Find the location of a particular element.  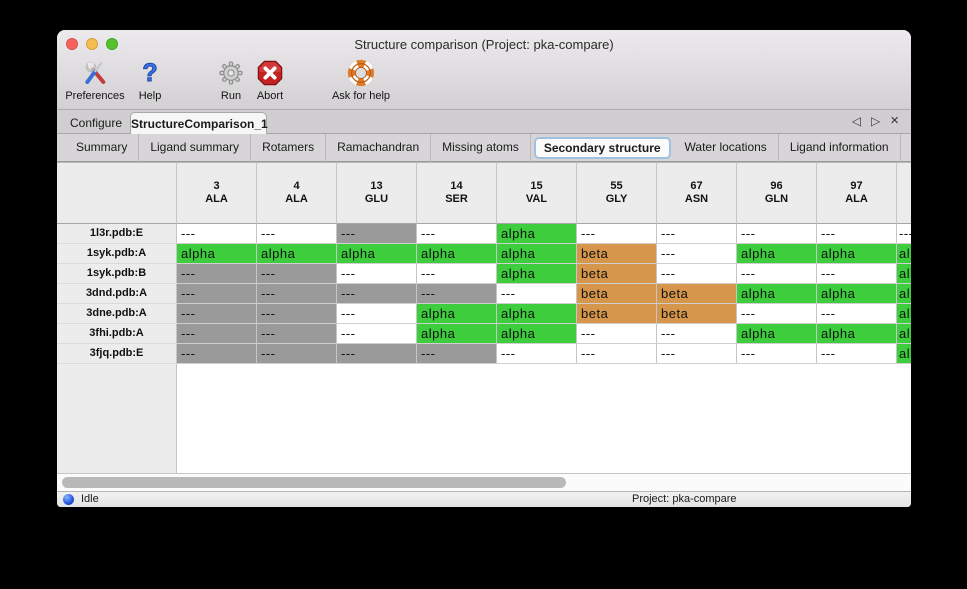

cell-1syk-pdb-b-0: --- is located at coordinates (217, 274).